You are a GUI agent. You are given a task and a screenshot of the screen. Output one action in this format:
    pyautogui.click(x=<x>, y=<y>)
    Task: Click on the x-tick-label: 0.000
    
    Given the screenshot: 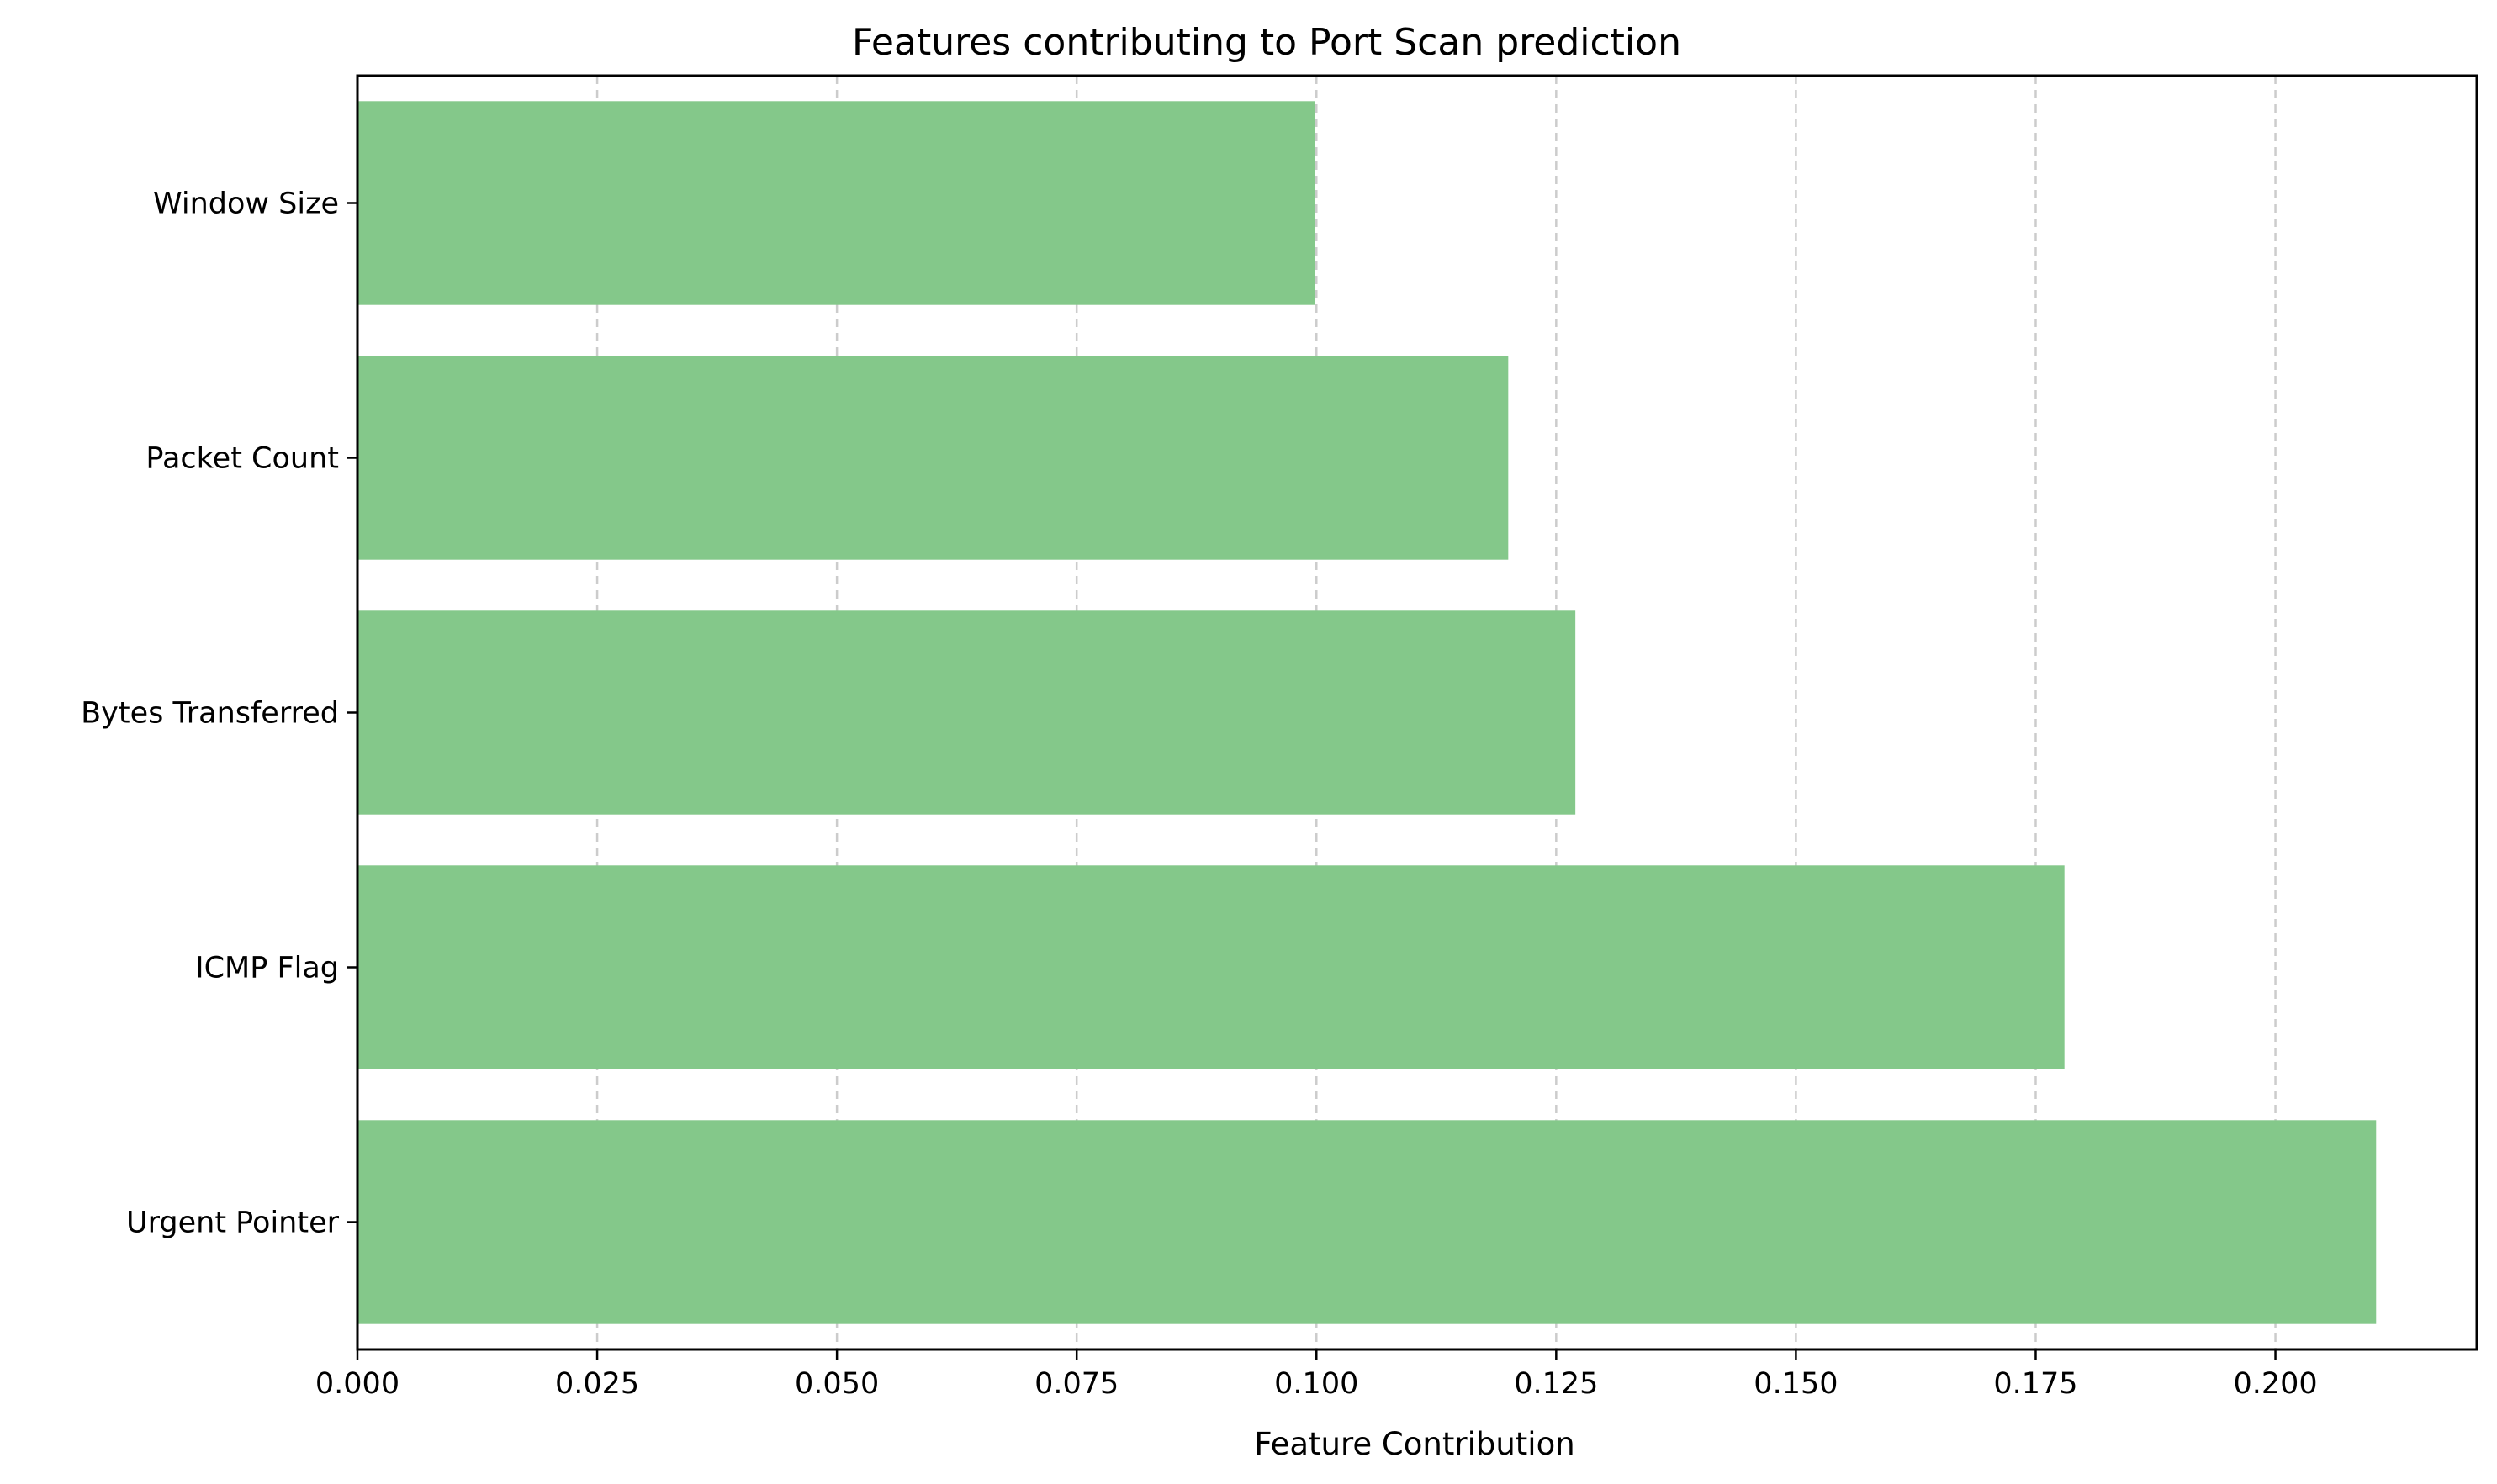 What is the action you would take?
    pyautogui.click(x=357, y=1384)
    